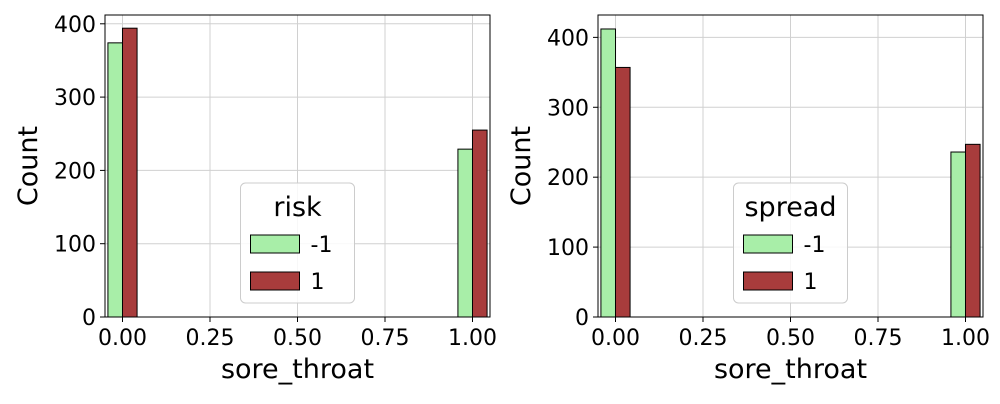 Image resolution: width=1000 pixels, height=404 pixels. Describe the element at coordinates (297, 207) in the screenshot. I see `legend-title: risk` at that location.